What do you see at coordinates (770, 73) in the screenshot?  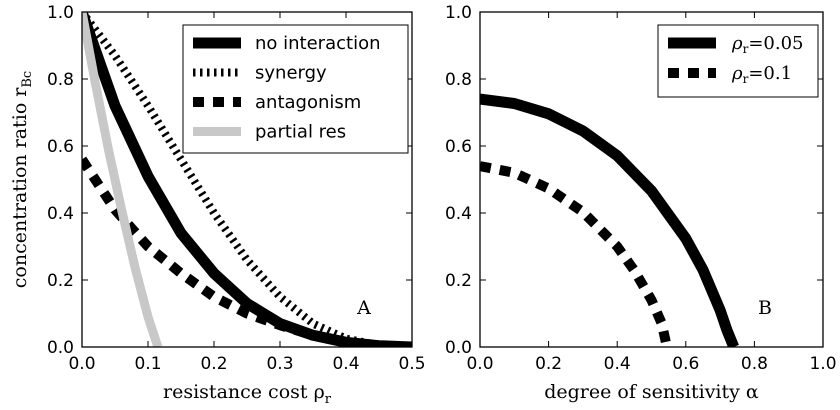 I see `legend-label-value: =0.1` at bounding box center [770, 73].